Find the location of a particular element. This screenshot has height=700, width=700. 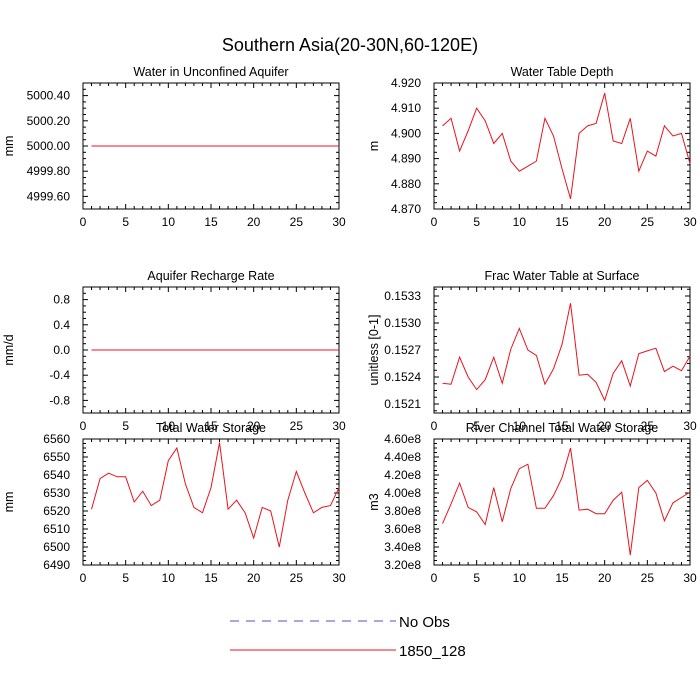

y-tick-label: 5000.00 is located at coordinates (49, 146).